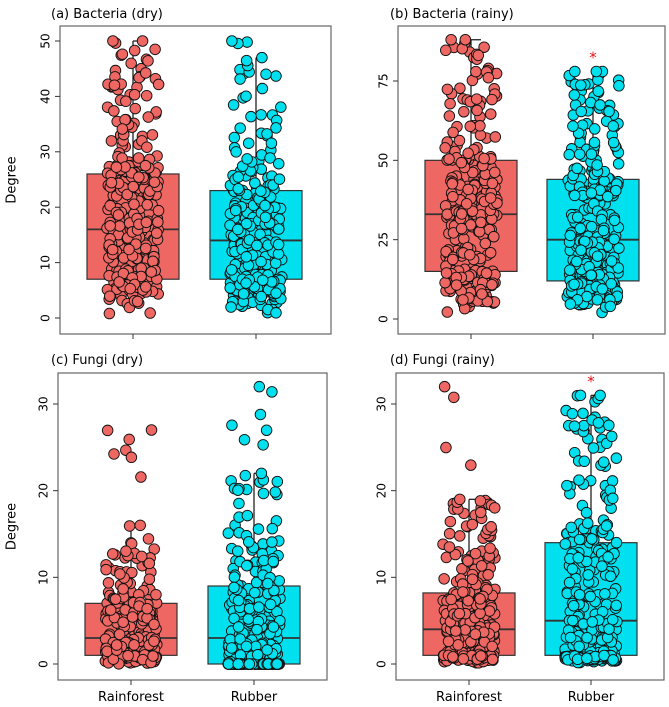 Image resolution: width=669 pixels, height=707 pixels. Describe the element at coordinates (254, 525) in the screenshot. I see `series-rubber` at that location.